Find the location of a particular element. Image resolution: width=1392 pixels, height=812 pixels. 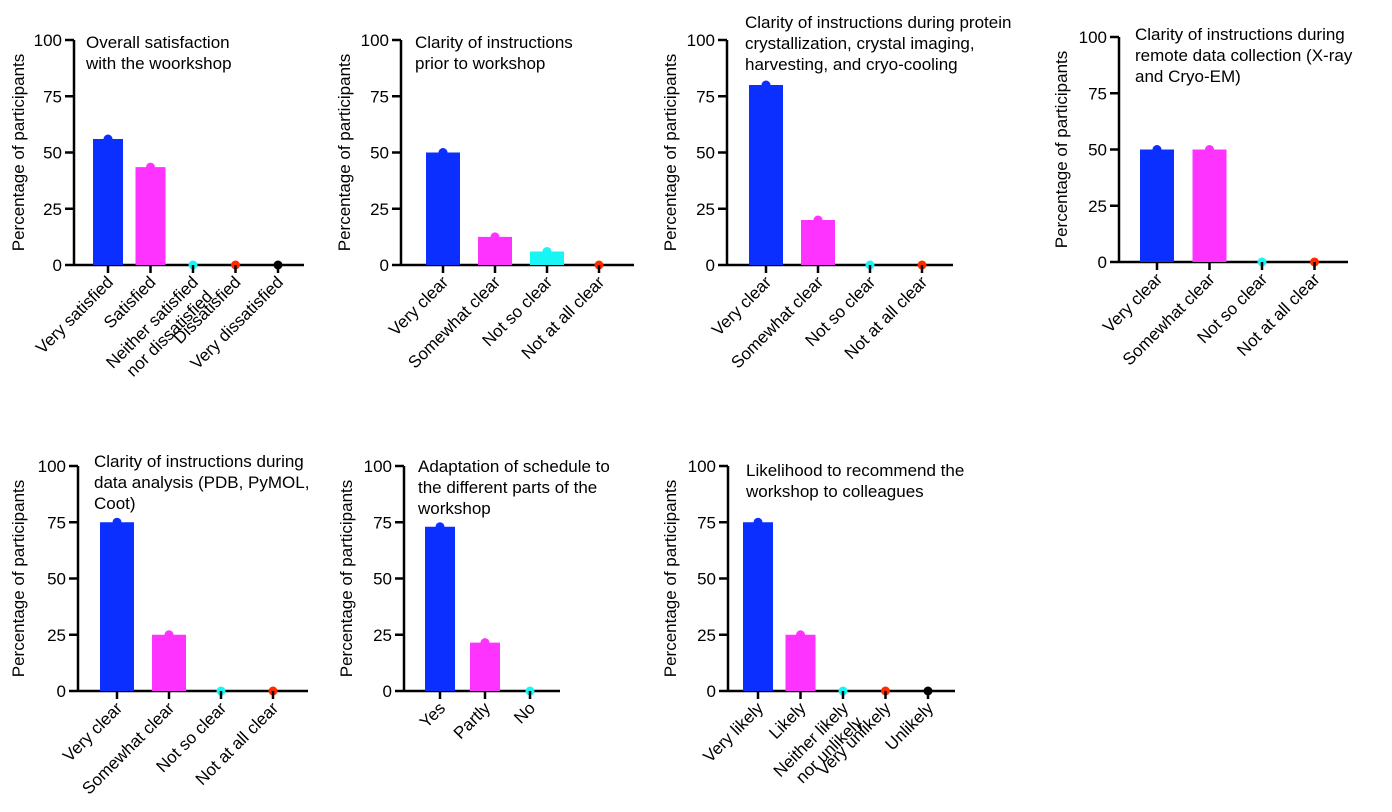

chart-title: data analysis (PDB, PyMOL, is located at coordinates (201, 482).